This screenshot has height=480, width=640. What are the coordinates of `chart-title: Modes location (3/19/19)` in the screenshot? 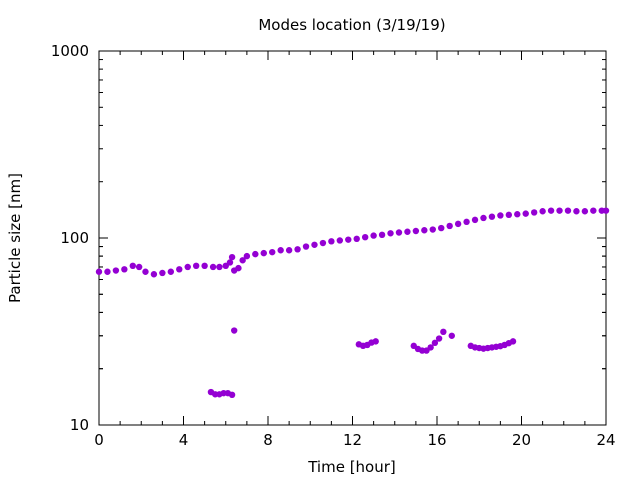 It's located at (351, 25).